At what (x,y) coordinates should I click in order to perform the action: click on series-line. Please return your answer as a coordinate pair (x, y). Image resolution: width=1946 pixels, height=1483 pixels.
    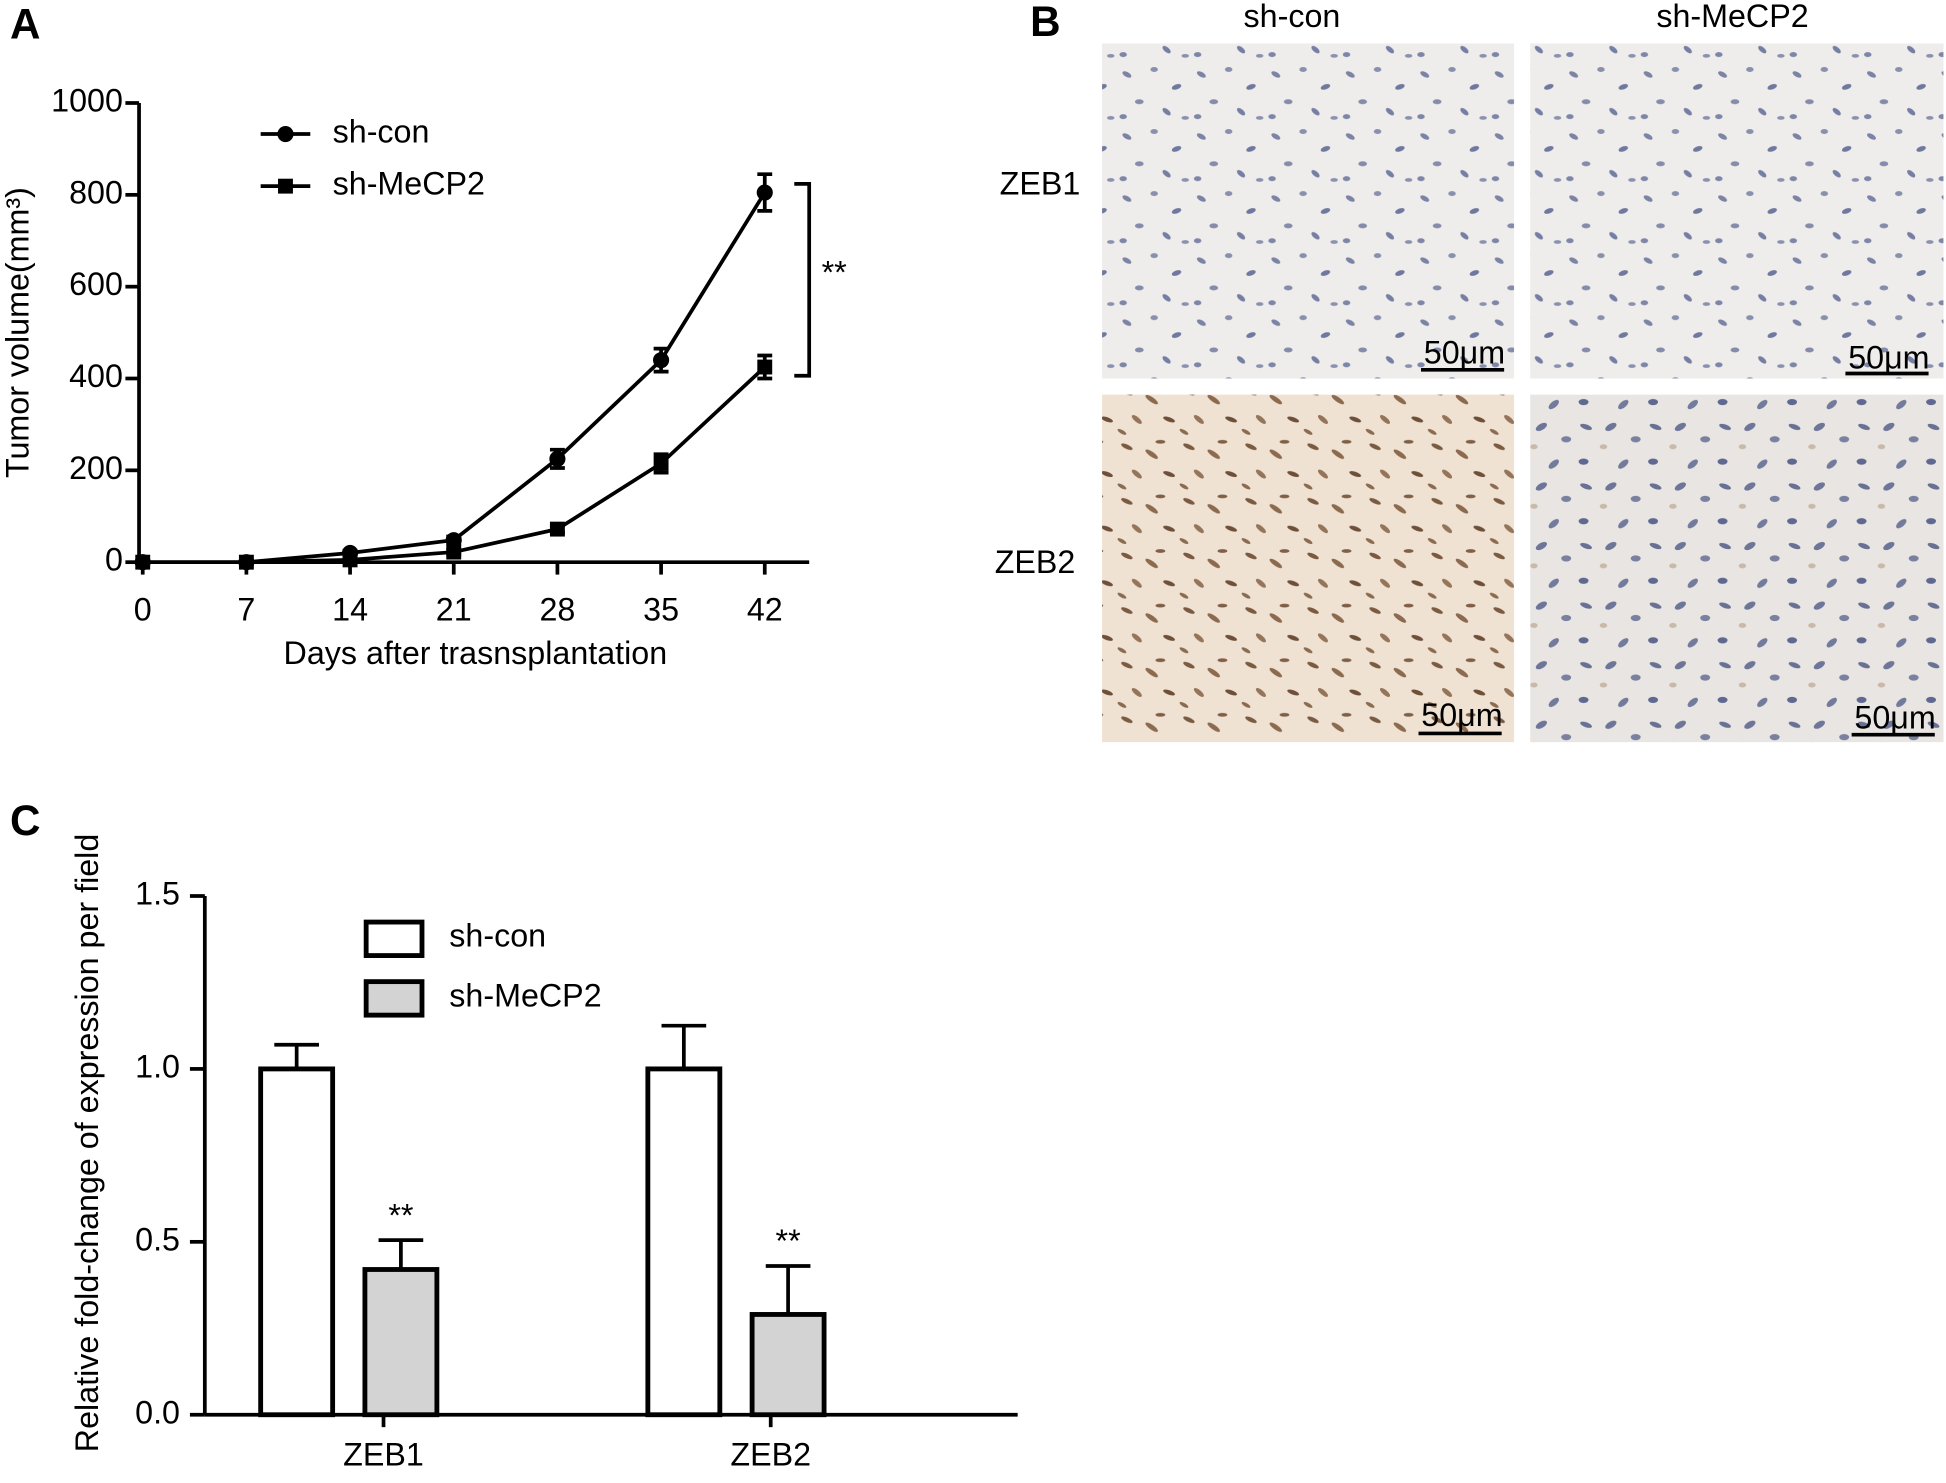
    Looking at the image, I should click on (454, 378).